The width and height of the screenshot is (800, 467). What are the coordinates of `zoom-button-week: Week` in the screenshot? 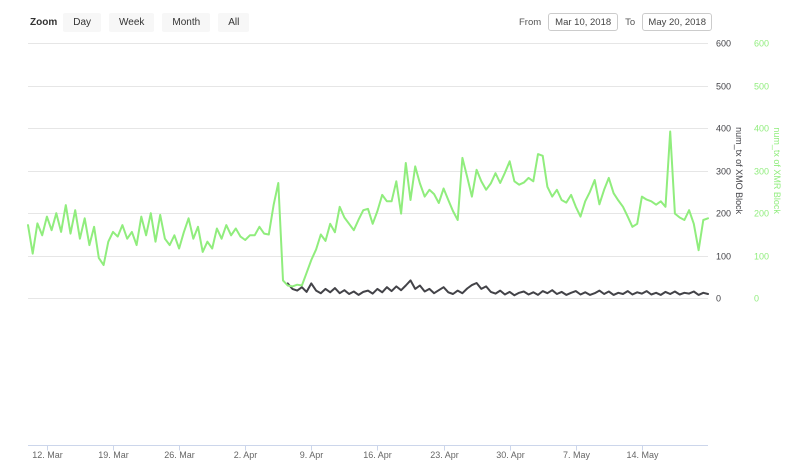 It's located at (132, 22).